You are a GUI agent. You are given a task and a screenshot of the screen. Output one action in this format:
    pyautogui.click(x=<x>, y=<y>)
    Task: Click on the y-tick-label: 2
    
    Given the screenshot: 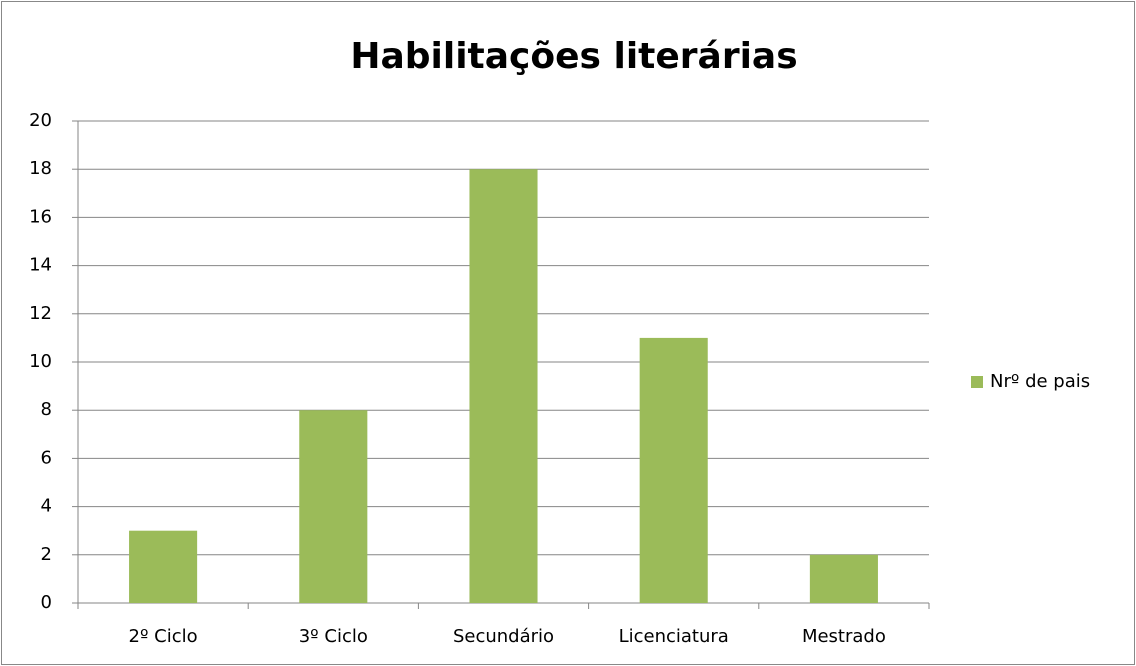 What is the action you would take?
    pyautogui.click(x=46, y=554)
    